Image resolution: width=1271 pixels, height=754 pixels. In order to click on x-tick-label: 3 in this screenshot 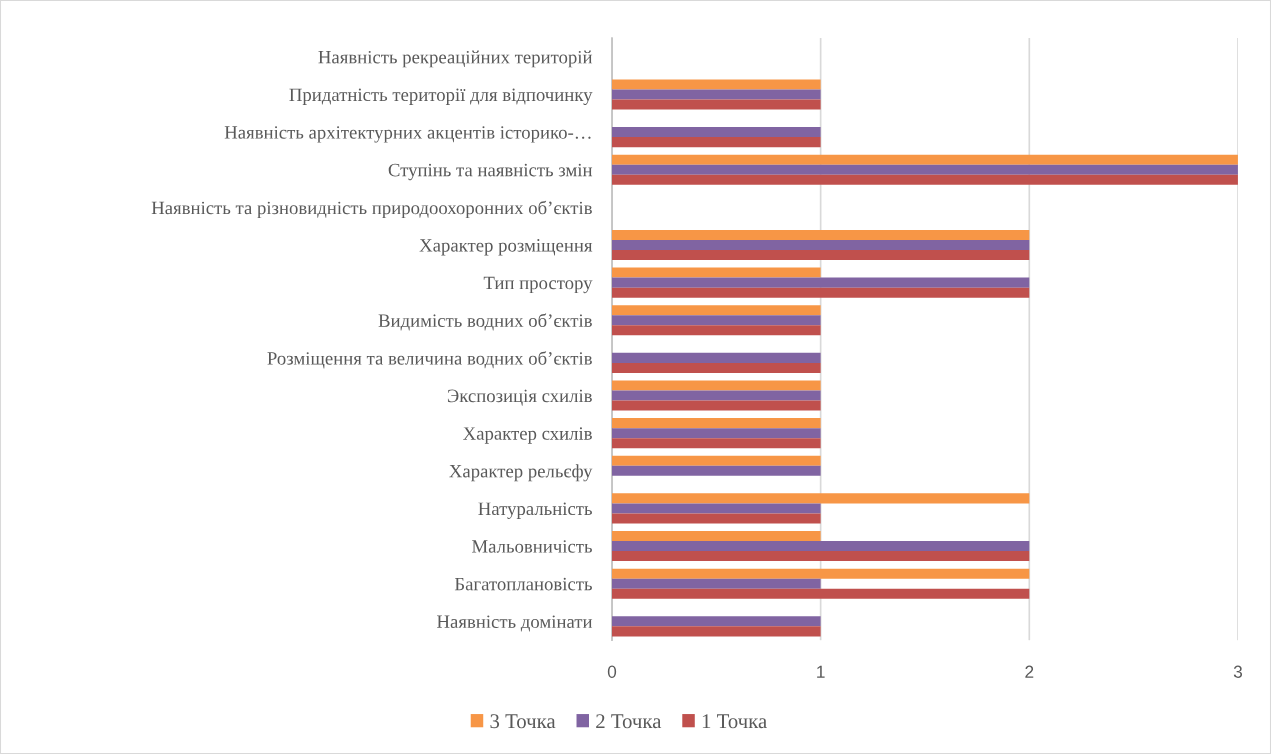, I will do `click(1238, 671)`.